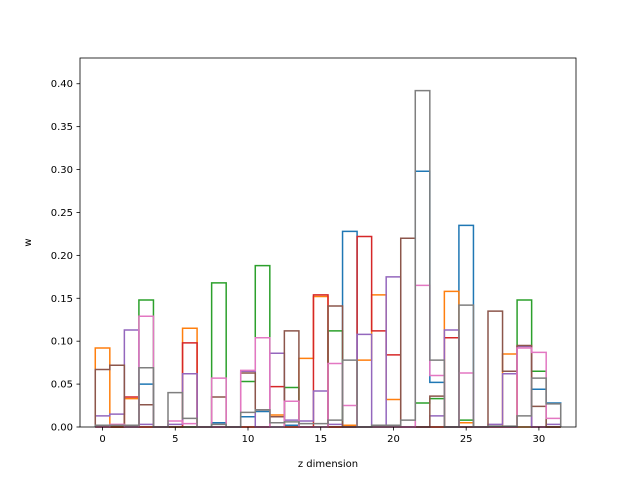 The width and height of the screenshot is (640, 480). I want to click on x-tick-label: 30, so click(539, 439).